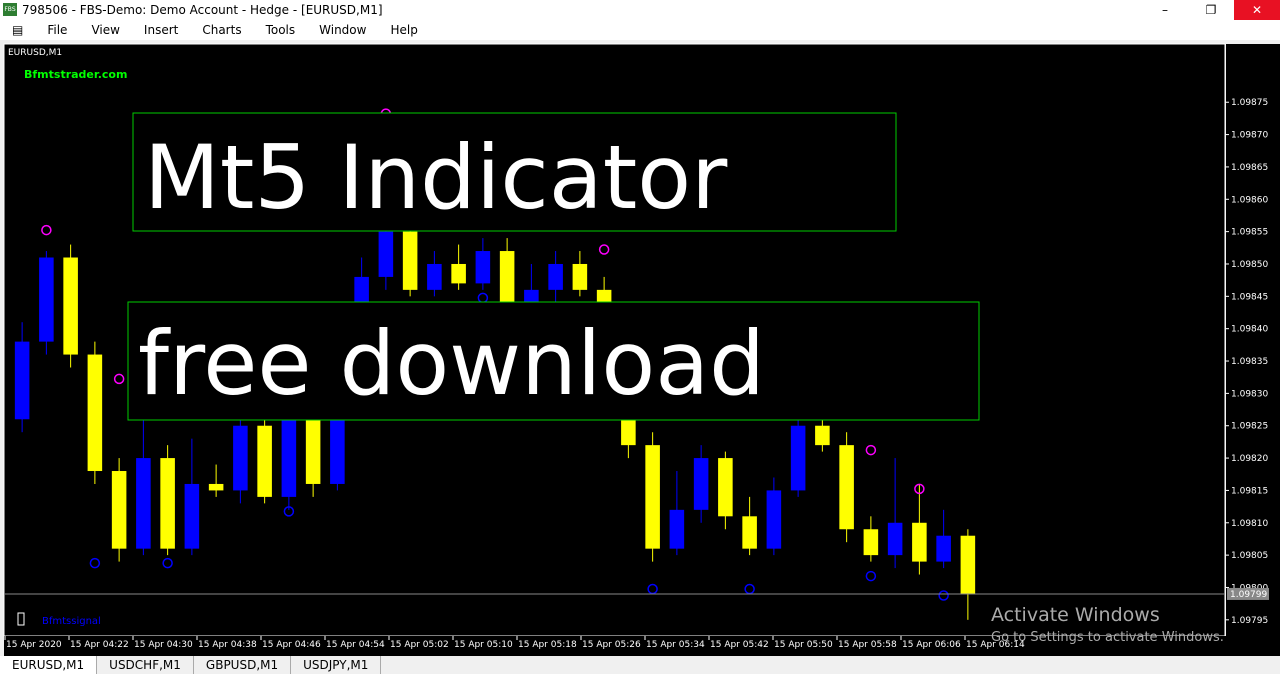 This screenshot has height=674, width=1280. Describe the element at coordinates (163, 645) in the screenshot. I see `x-tick-label: 15 Apr 04:30` at that location.